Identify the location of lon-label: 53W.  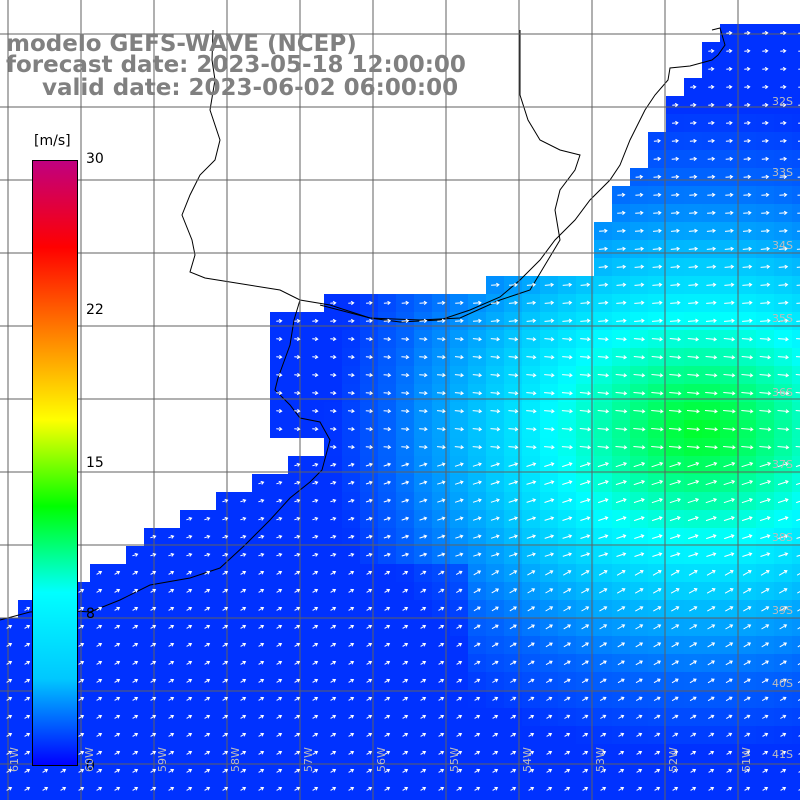
(600, 759).